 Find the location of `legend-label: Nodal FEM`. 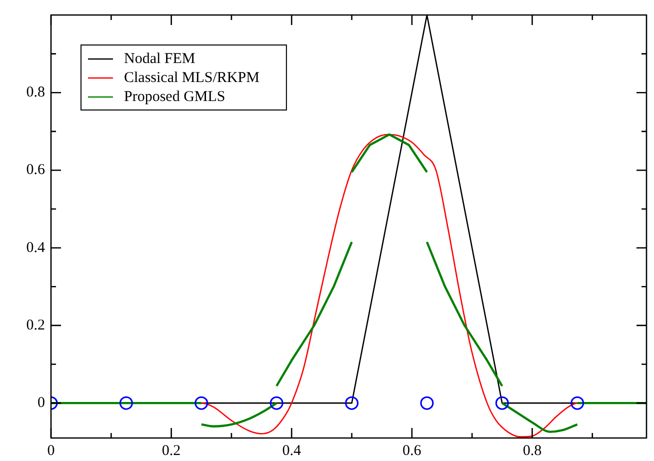

legend-label: Nodal FEM is located at coordinates (160, 58).